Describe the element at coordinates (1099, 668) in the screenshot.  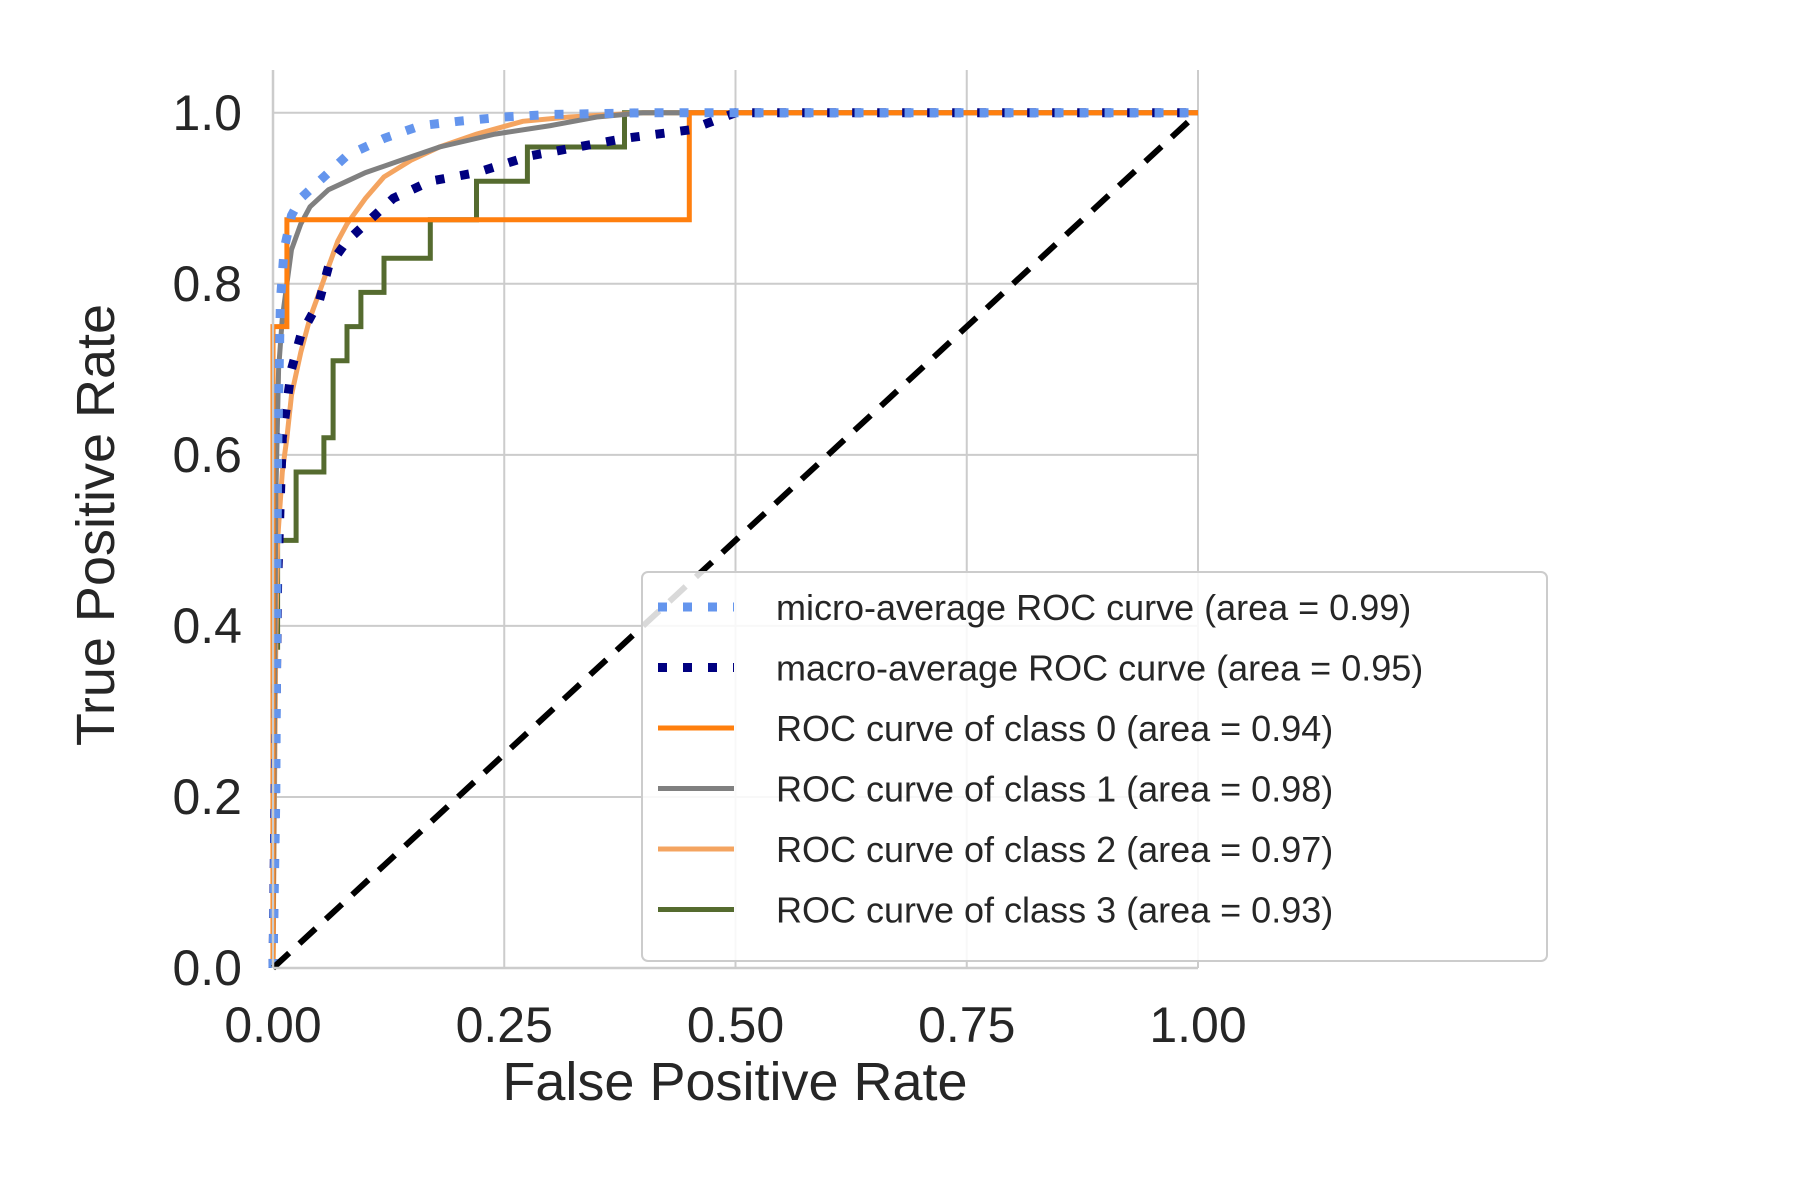
I see `legend-entry-label: macro-average ROC curve (area = 0.95)` at that location.